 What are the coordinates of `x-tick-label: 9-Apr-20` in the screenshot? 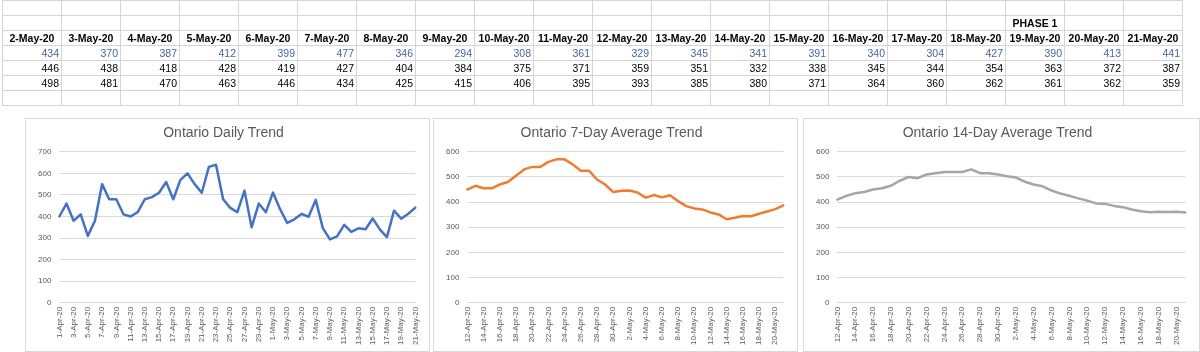 It's located at (116, 322).